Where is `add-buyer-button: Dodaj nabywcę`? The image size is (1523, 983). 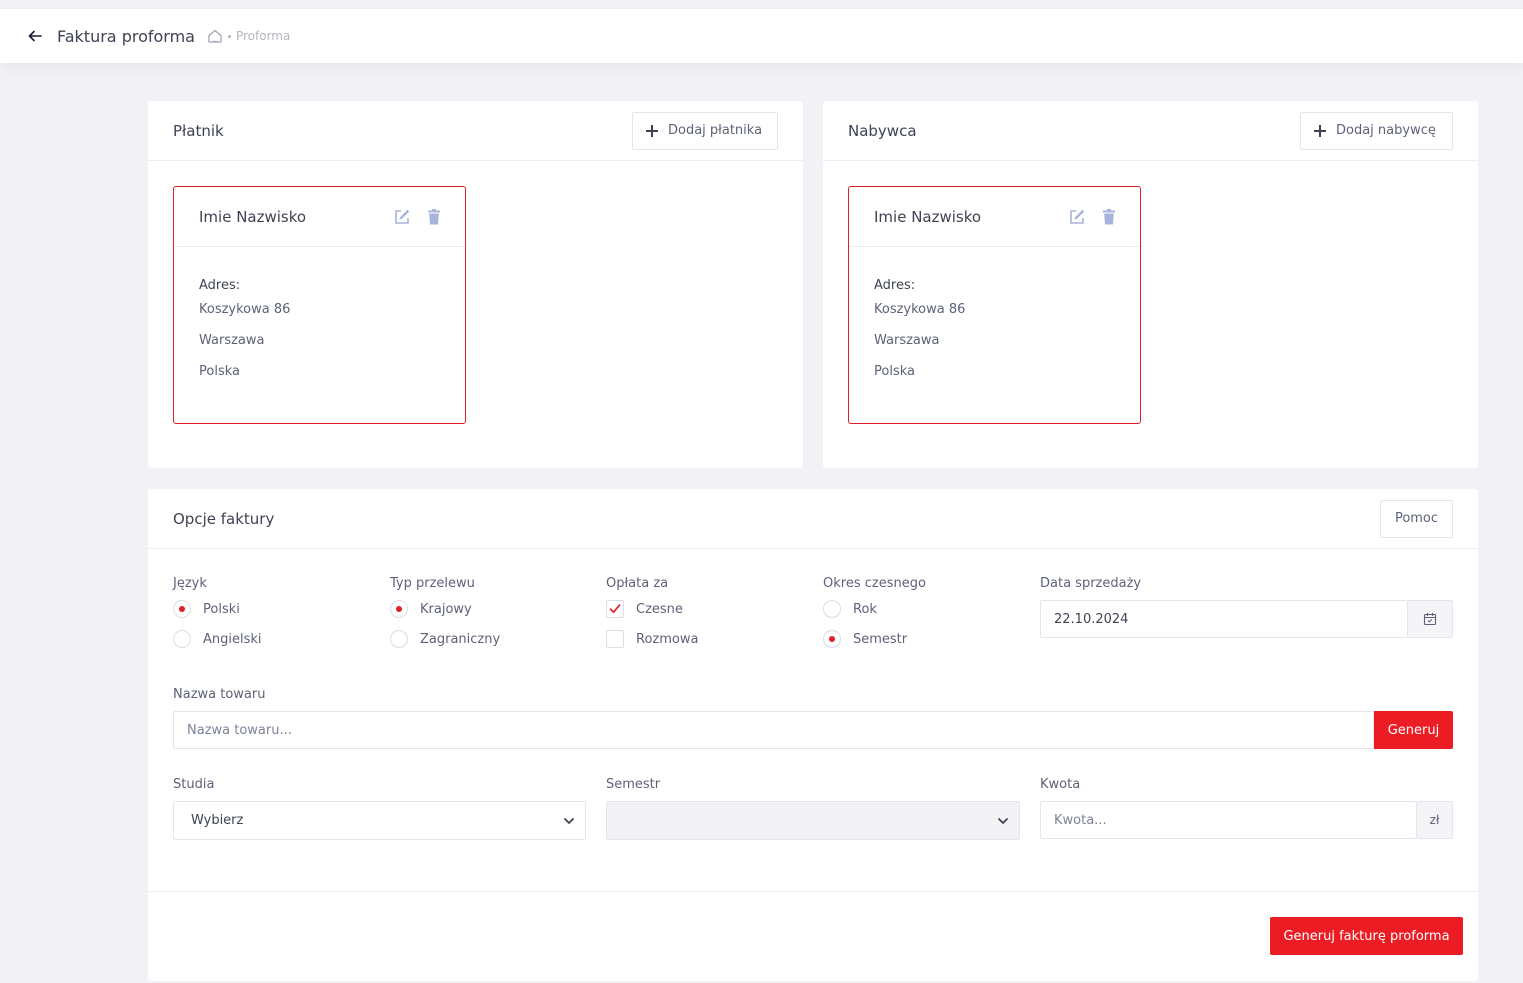 add-buyer-button: Dodaj nabywcę is located at coordinates (1376, 130).